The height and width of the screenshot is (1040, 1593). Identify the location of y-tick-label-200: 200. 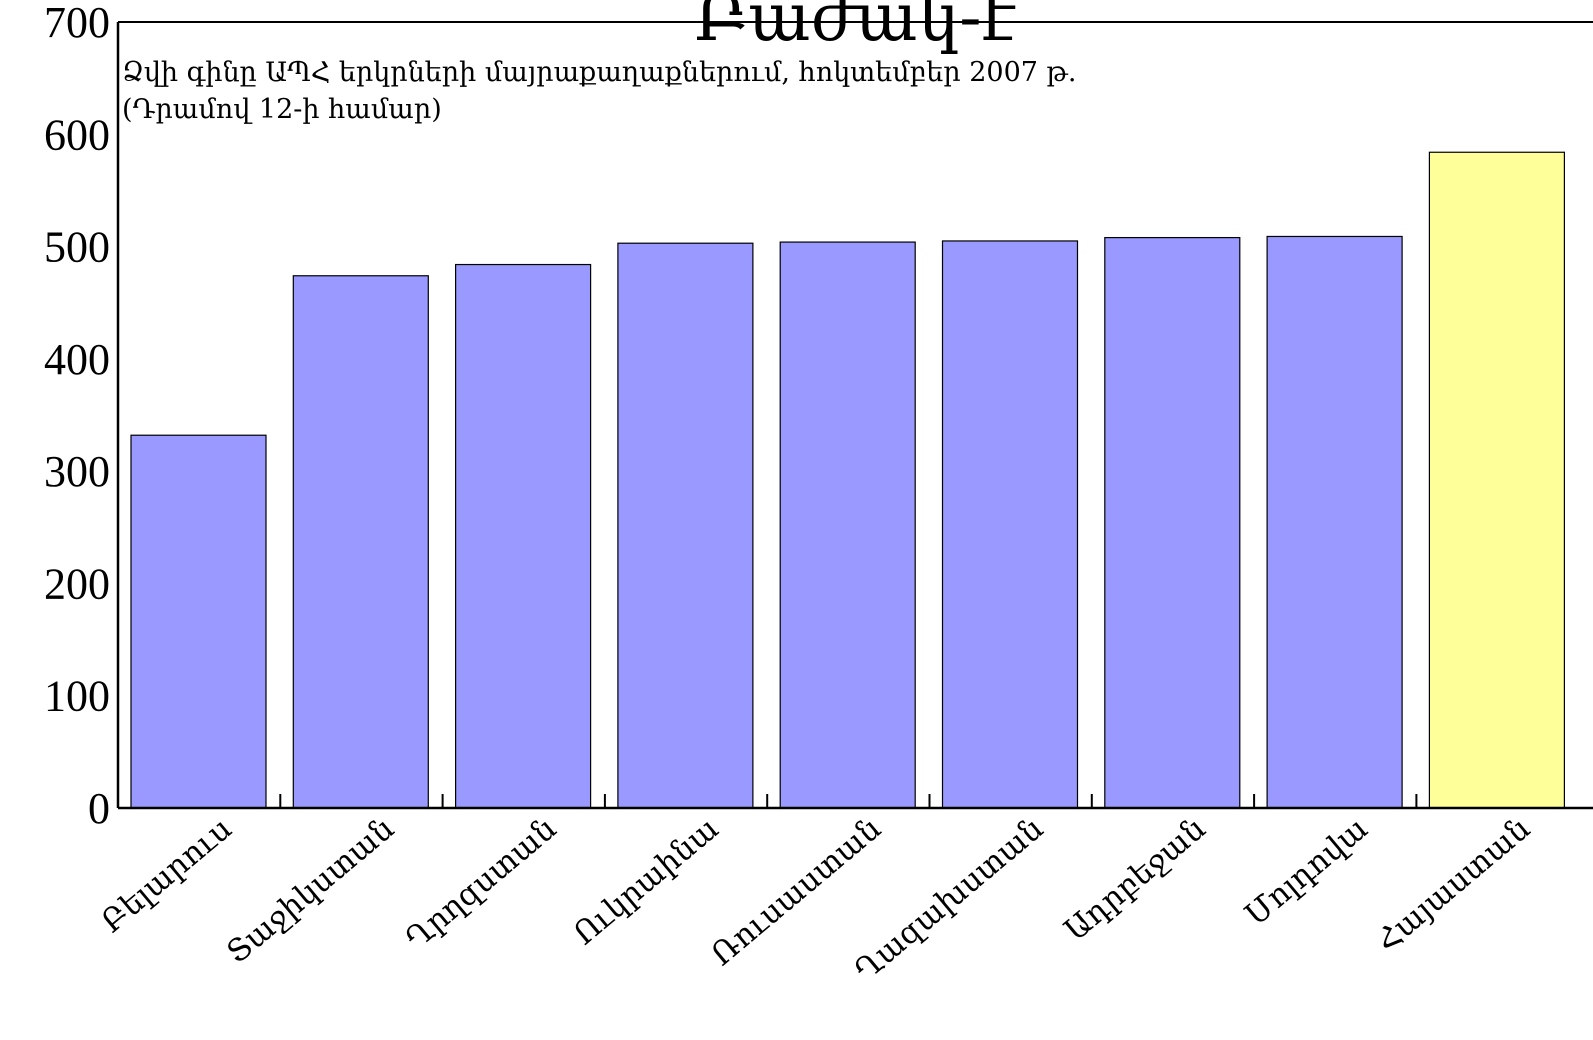
(77, 583).